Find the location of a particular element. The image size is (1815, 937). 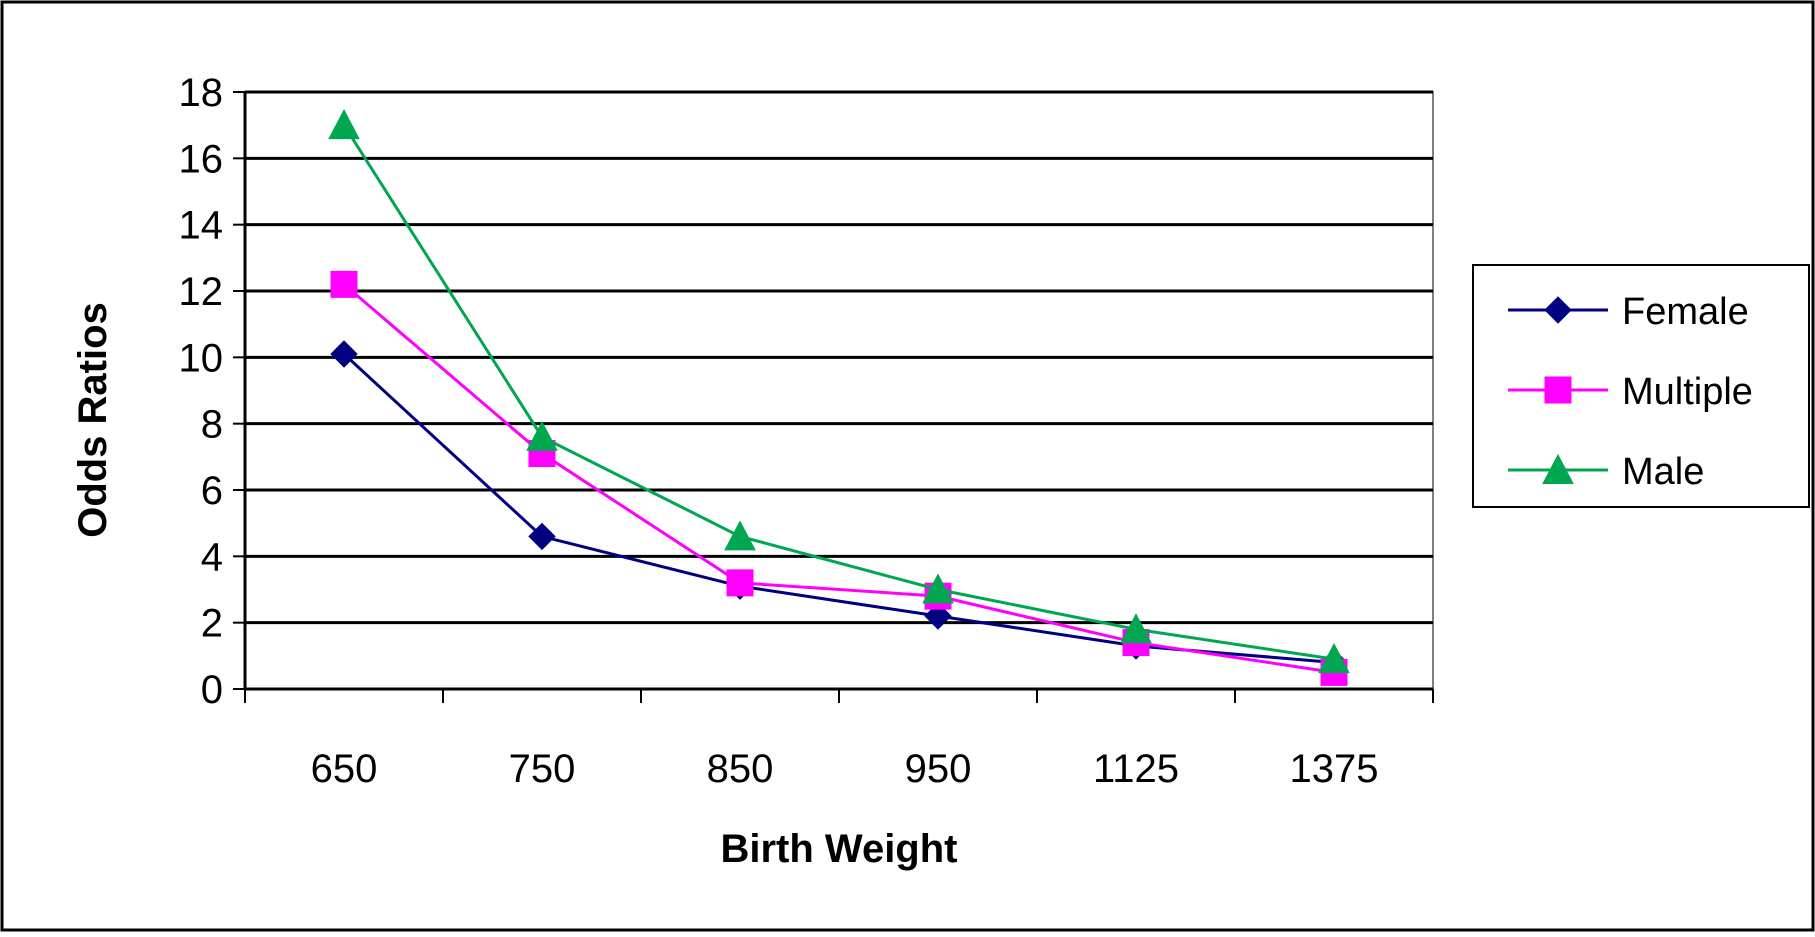

legend-label-male: Male is located at coordinates (1663, 472).